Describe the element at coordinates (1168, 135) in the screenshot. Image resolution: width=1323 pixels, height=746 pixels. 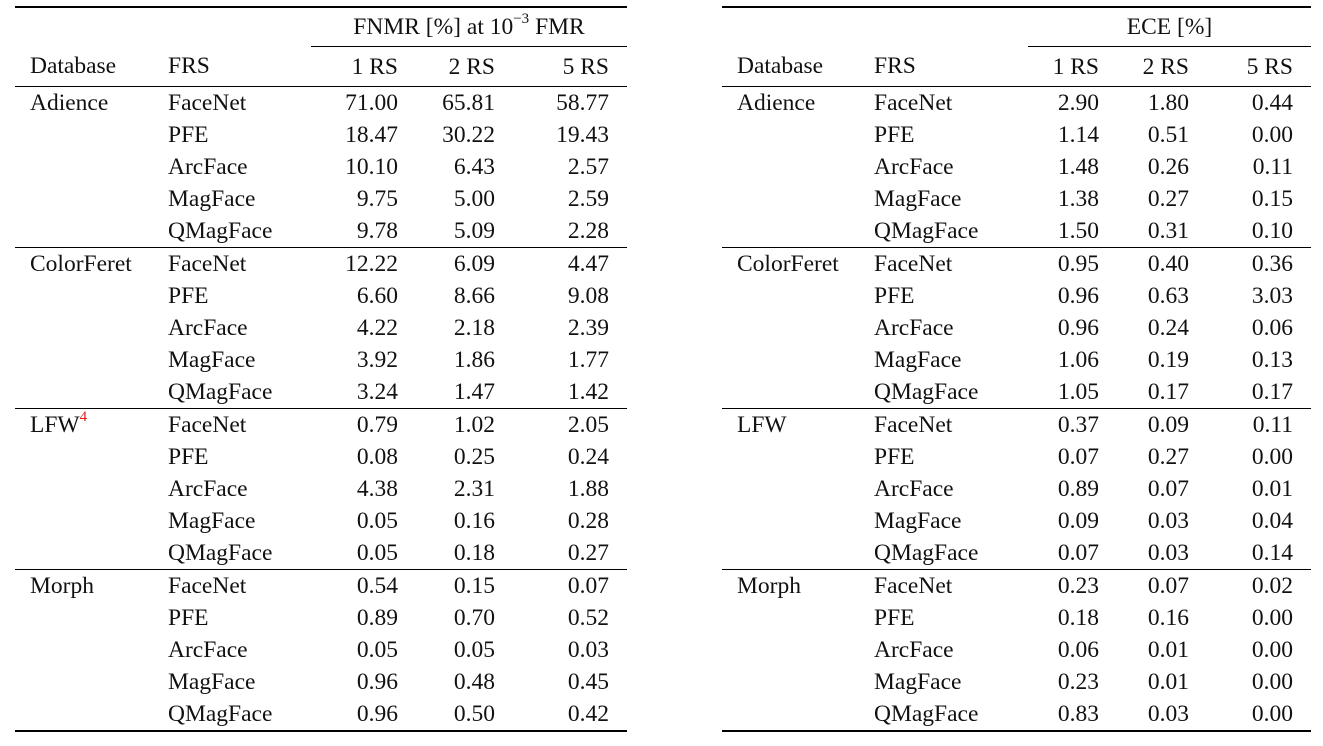
I see `value-2rs: 0.51` at that location.